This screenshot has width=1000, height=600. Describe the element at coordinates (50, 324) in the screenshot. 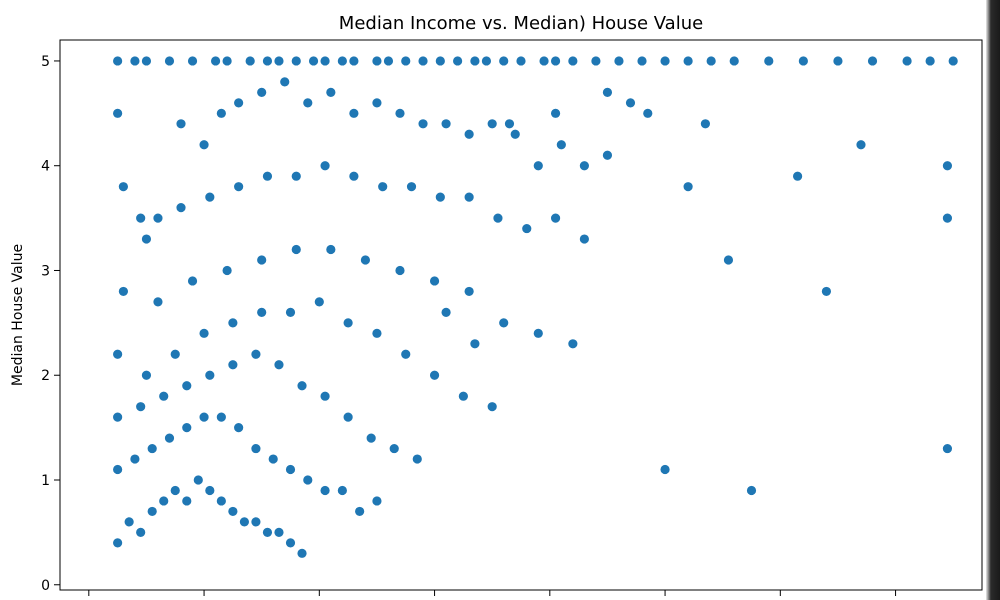

I see `y-ticks: 0 1 2 3 4 5` at that location.